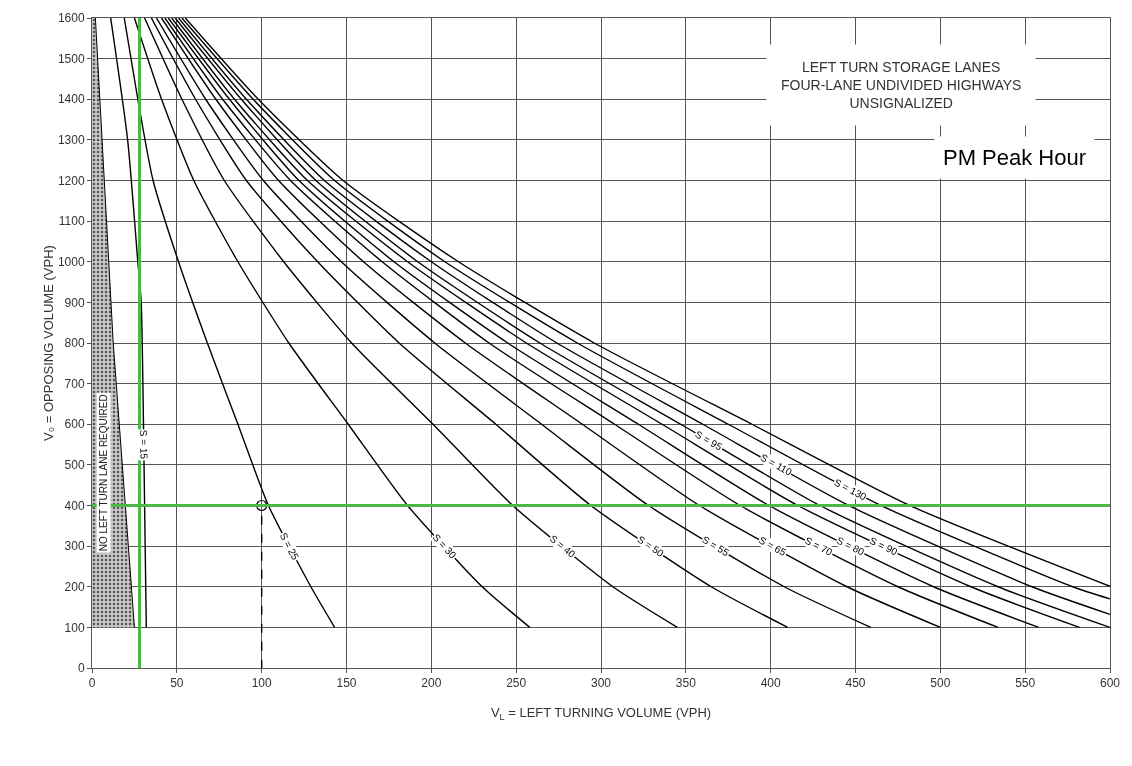 This screenshot has height=766, width=1132. I want to click on y-tick-label: 500, so click(74, 465).